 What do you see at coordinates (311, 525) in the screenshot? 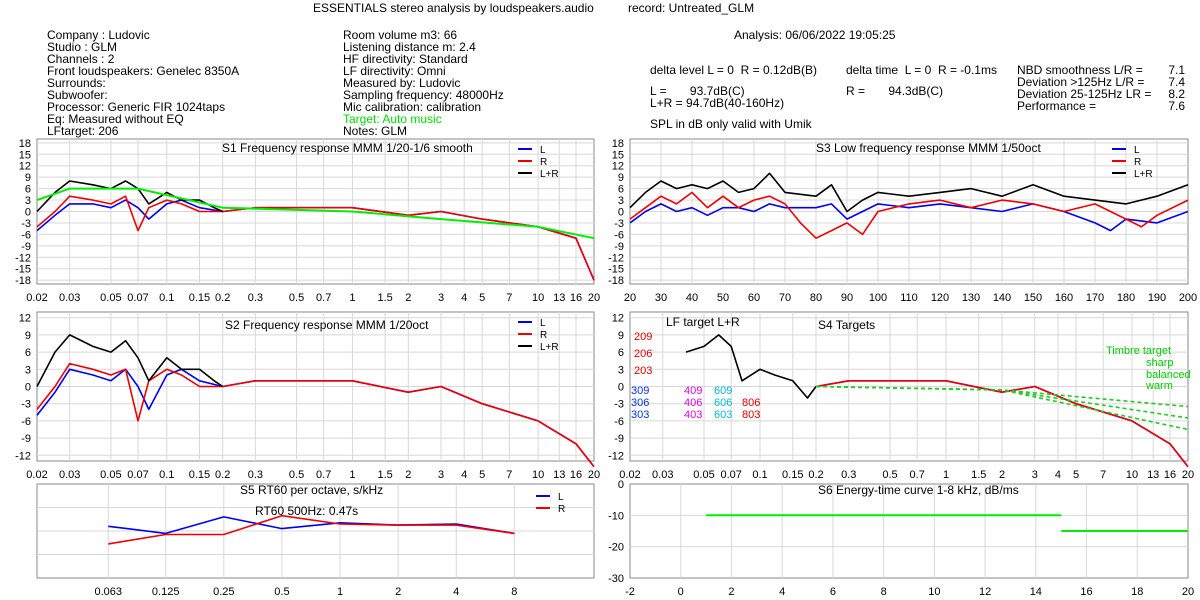
I see `series-line-l` at bounding box center [311, 525].